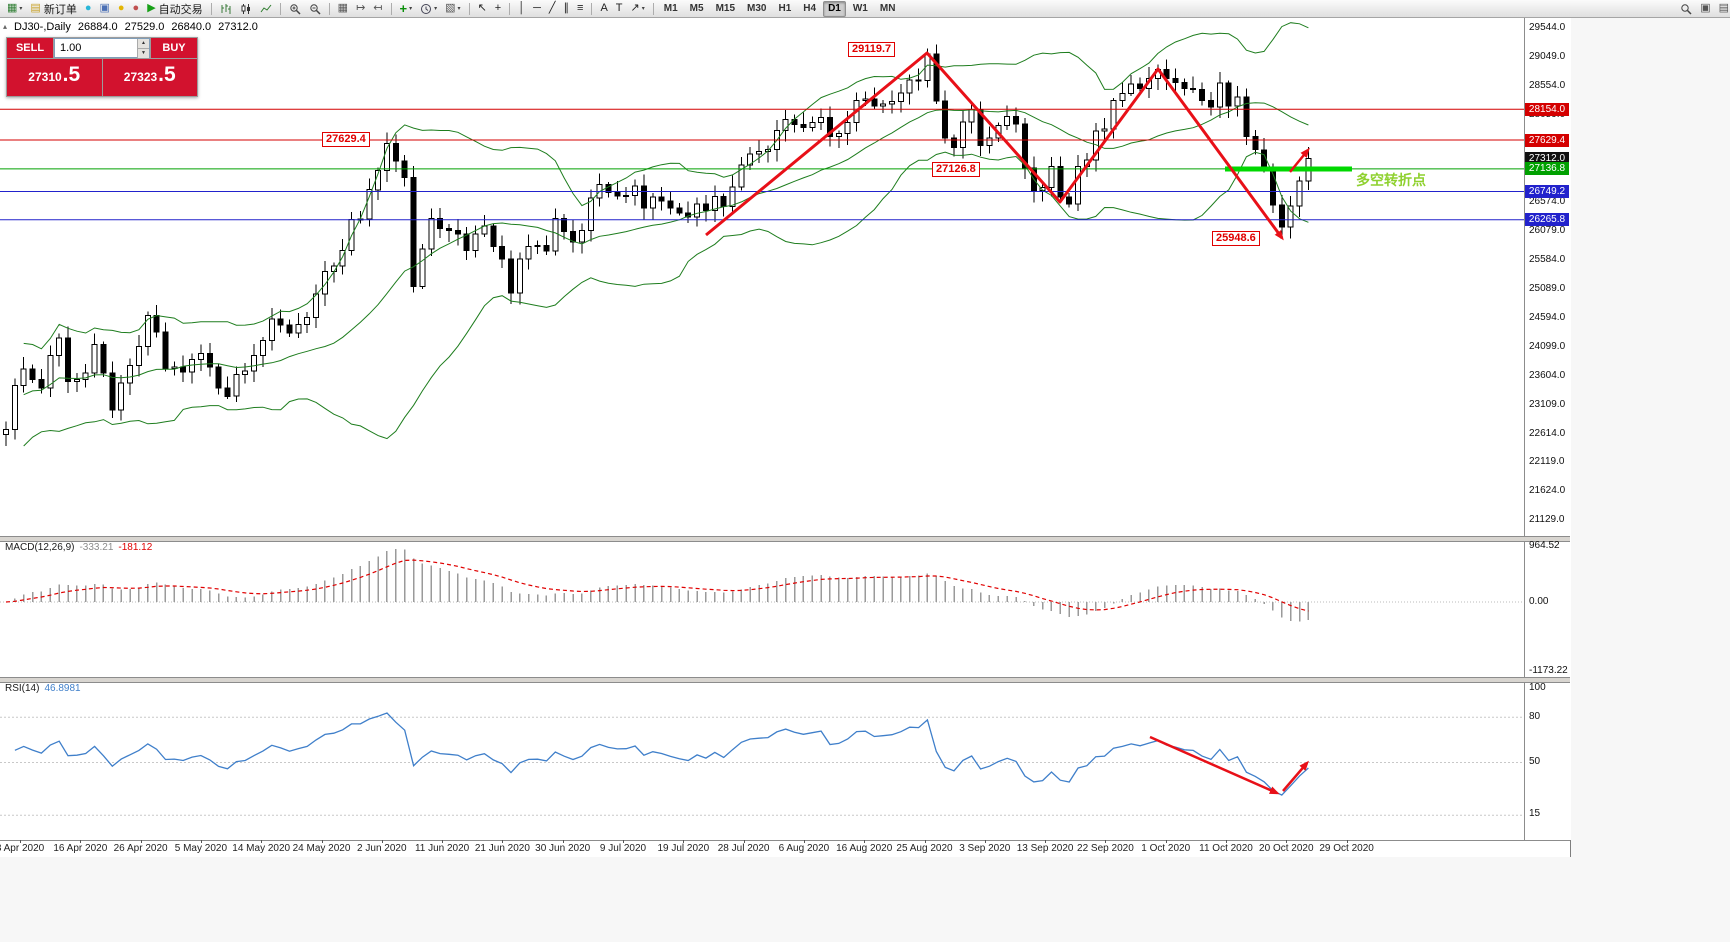  I want to click on timeframe-m15: M15, so click(725, 8).